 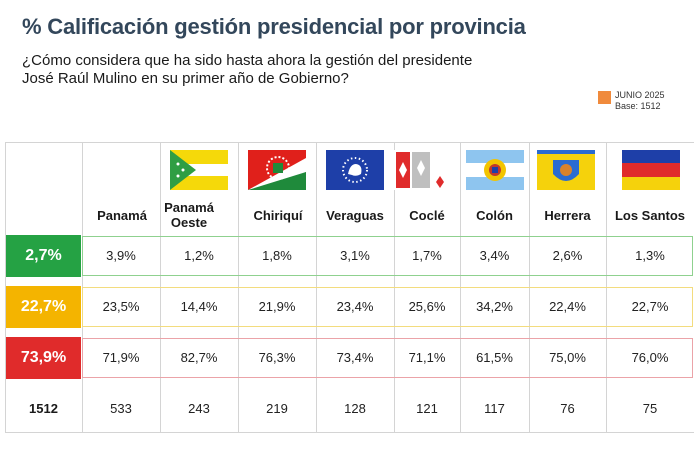 I want to click on column-header-colon: Colón, so click(x=494, y=215).